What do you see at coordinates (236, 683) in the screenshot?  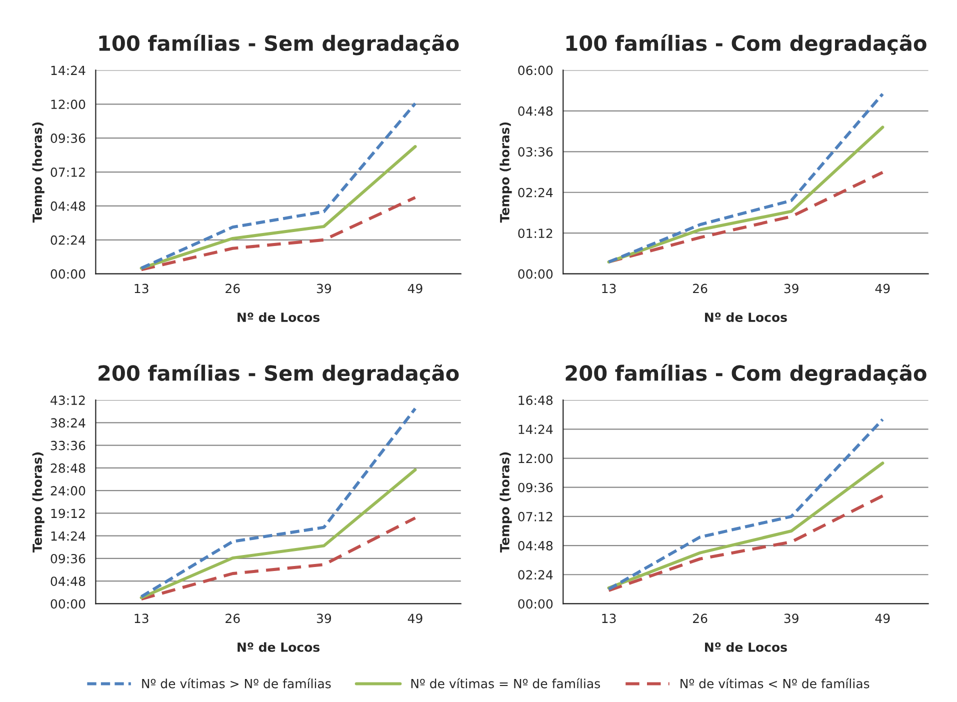 I see `legend-label: Nº de vítimas > Nº de famílias` at bounding box center [236, 683].